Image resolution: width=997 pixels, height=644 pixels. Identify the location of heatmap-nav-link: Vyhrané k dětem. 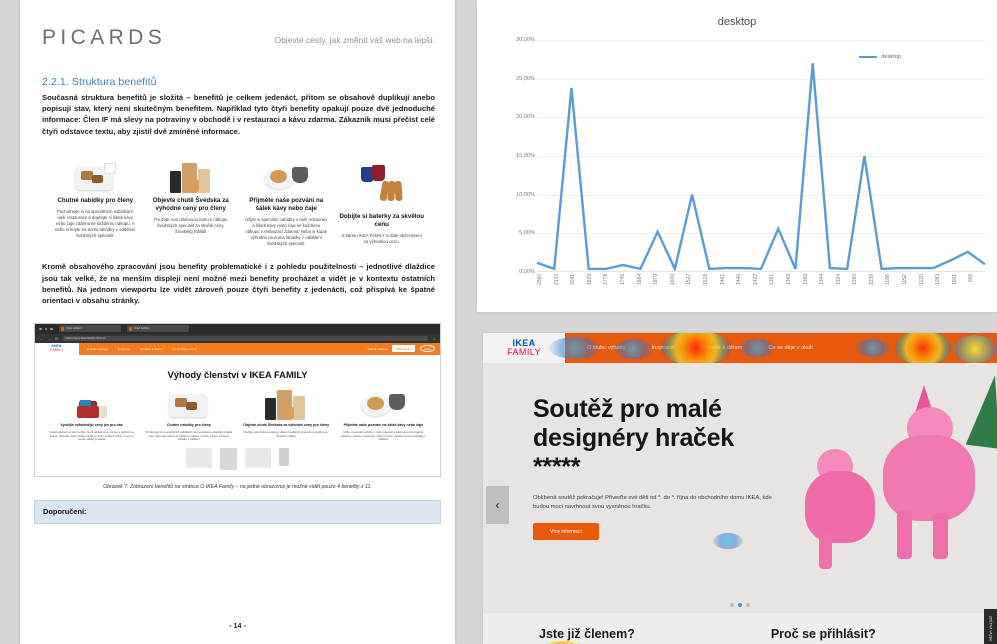
(721, 348).